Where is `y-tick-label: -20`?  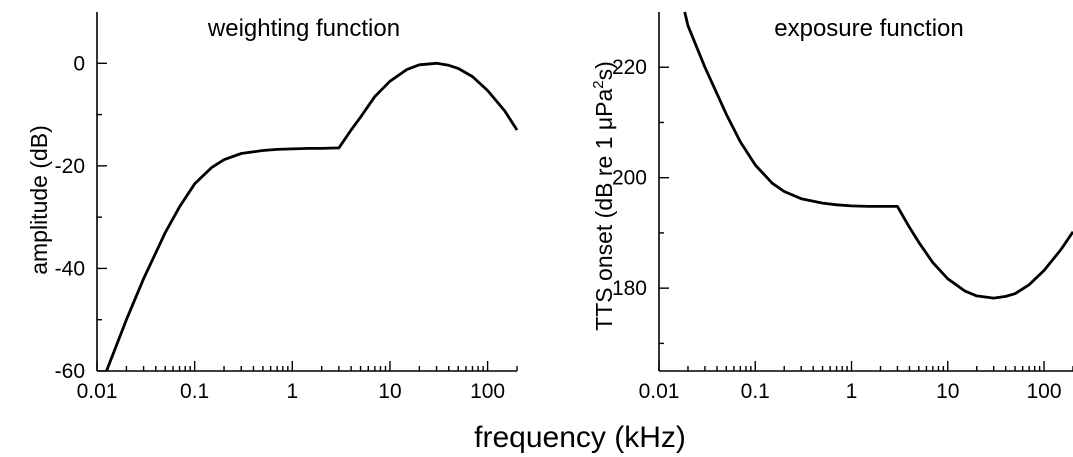
y-tick-label: -20 is located at coordinates (70, 166).